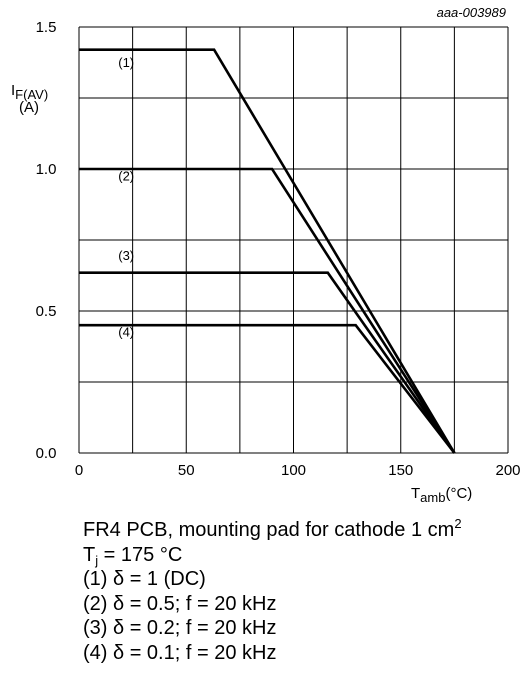 The width and height of the screenshot is (529, 687). Describe the element at coordinates (46, 453) in the screenshot. I see `y-tick-label-0: 0.0` at that location.